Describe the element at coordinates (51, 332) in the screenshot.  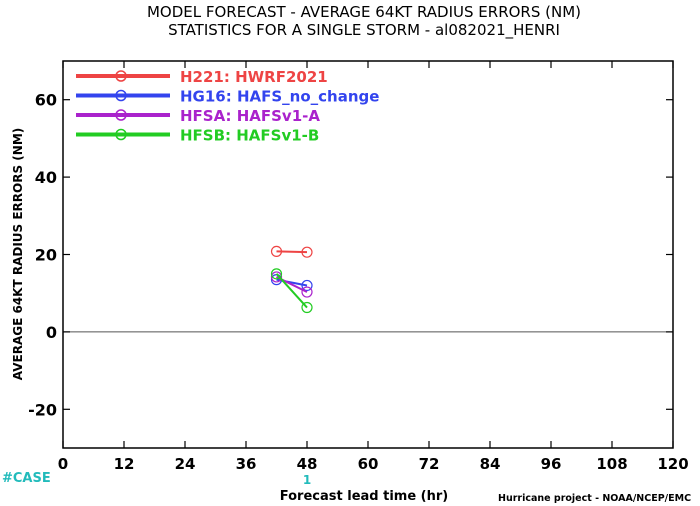
I see `y-tick-label: 0` at that location.